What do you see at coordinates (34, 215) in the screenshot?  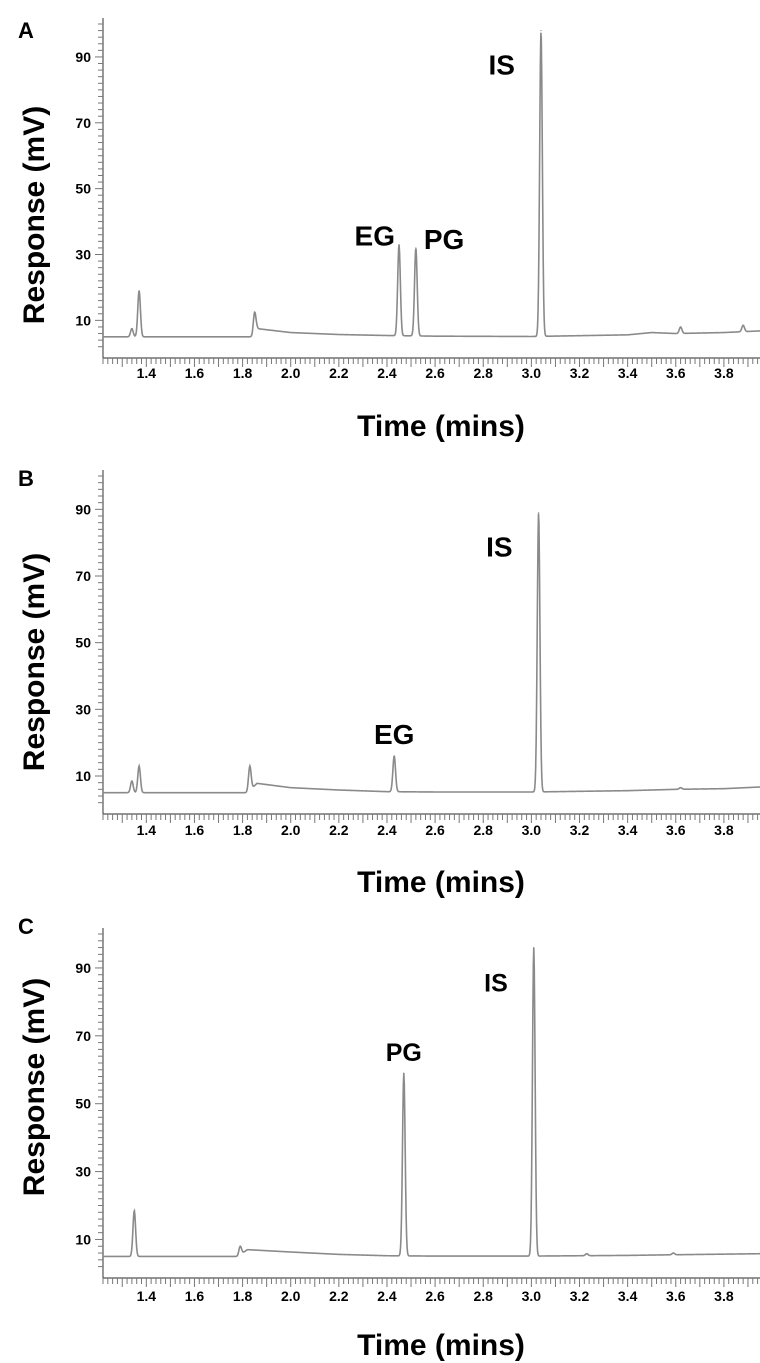 I see `y-axis-label-a: Response (mV)` at bounding box center [34, 215].